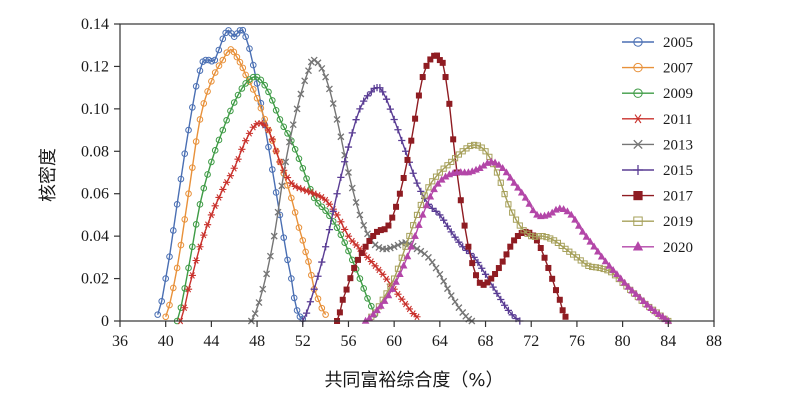  I want to click on x-tick-label: 36, so click(120, 341).